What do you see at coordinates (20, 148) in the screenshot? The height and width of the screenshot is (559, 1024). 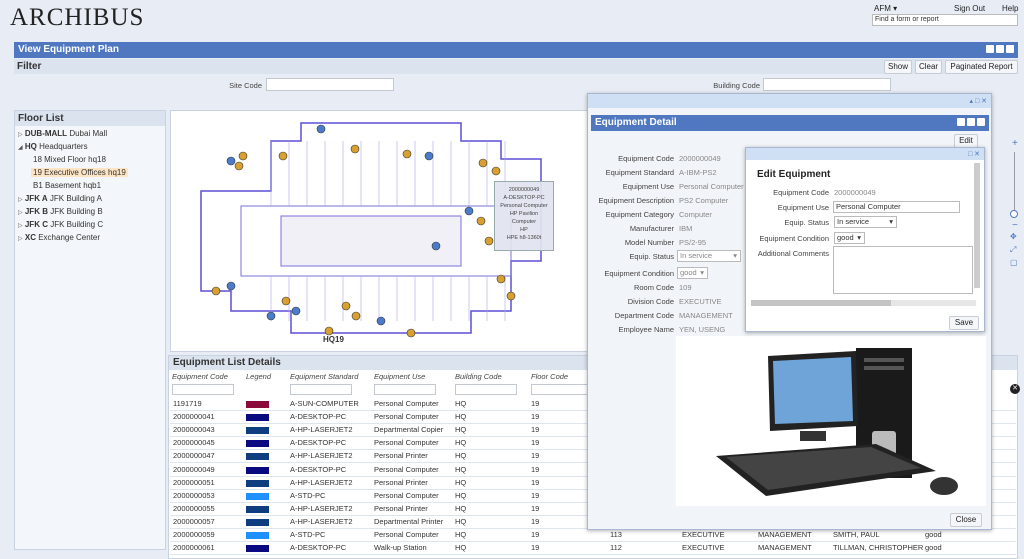 I see `expanded-triangle-icon: ◢` at bounding box center [20, 148].